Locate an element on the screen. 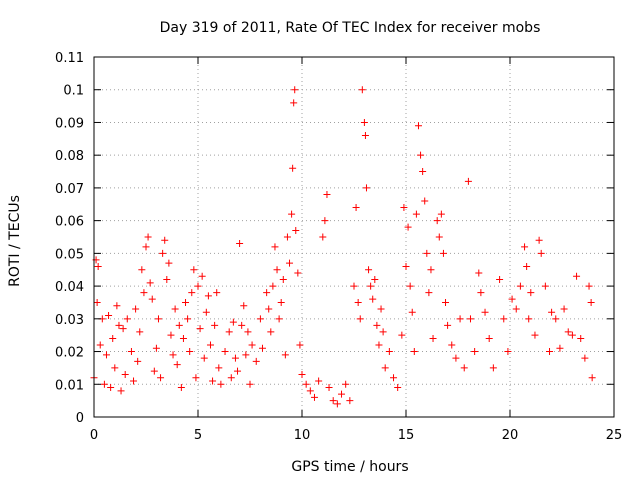 The image size is (640, 484). y-tick-label: 0.02 is located at coordinates (69, 353).